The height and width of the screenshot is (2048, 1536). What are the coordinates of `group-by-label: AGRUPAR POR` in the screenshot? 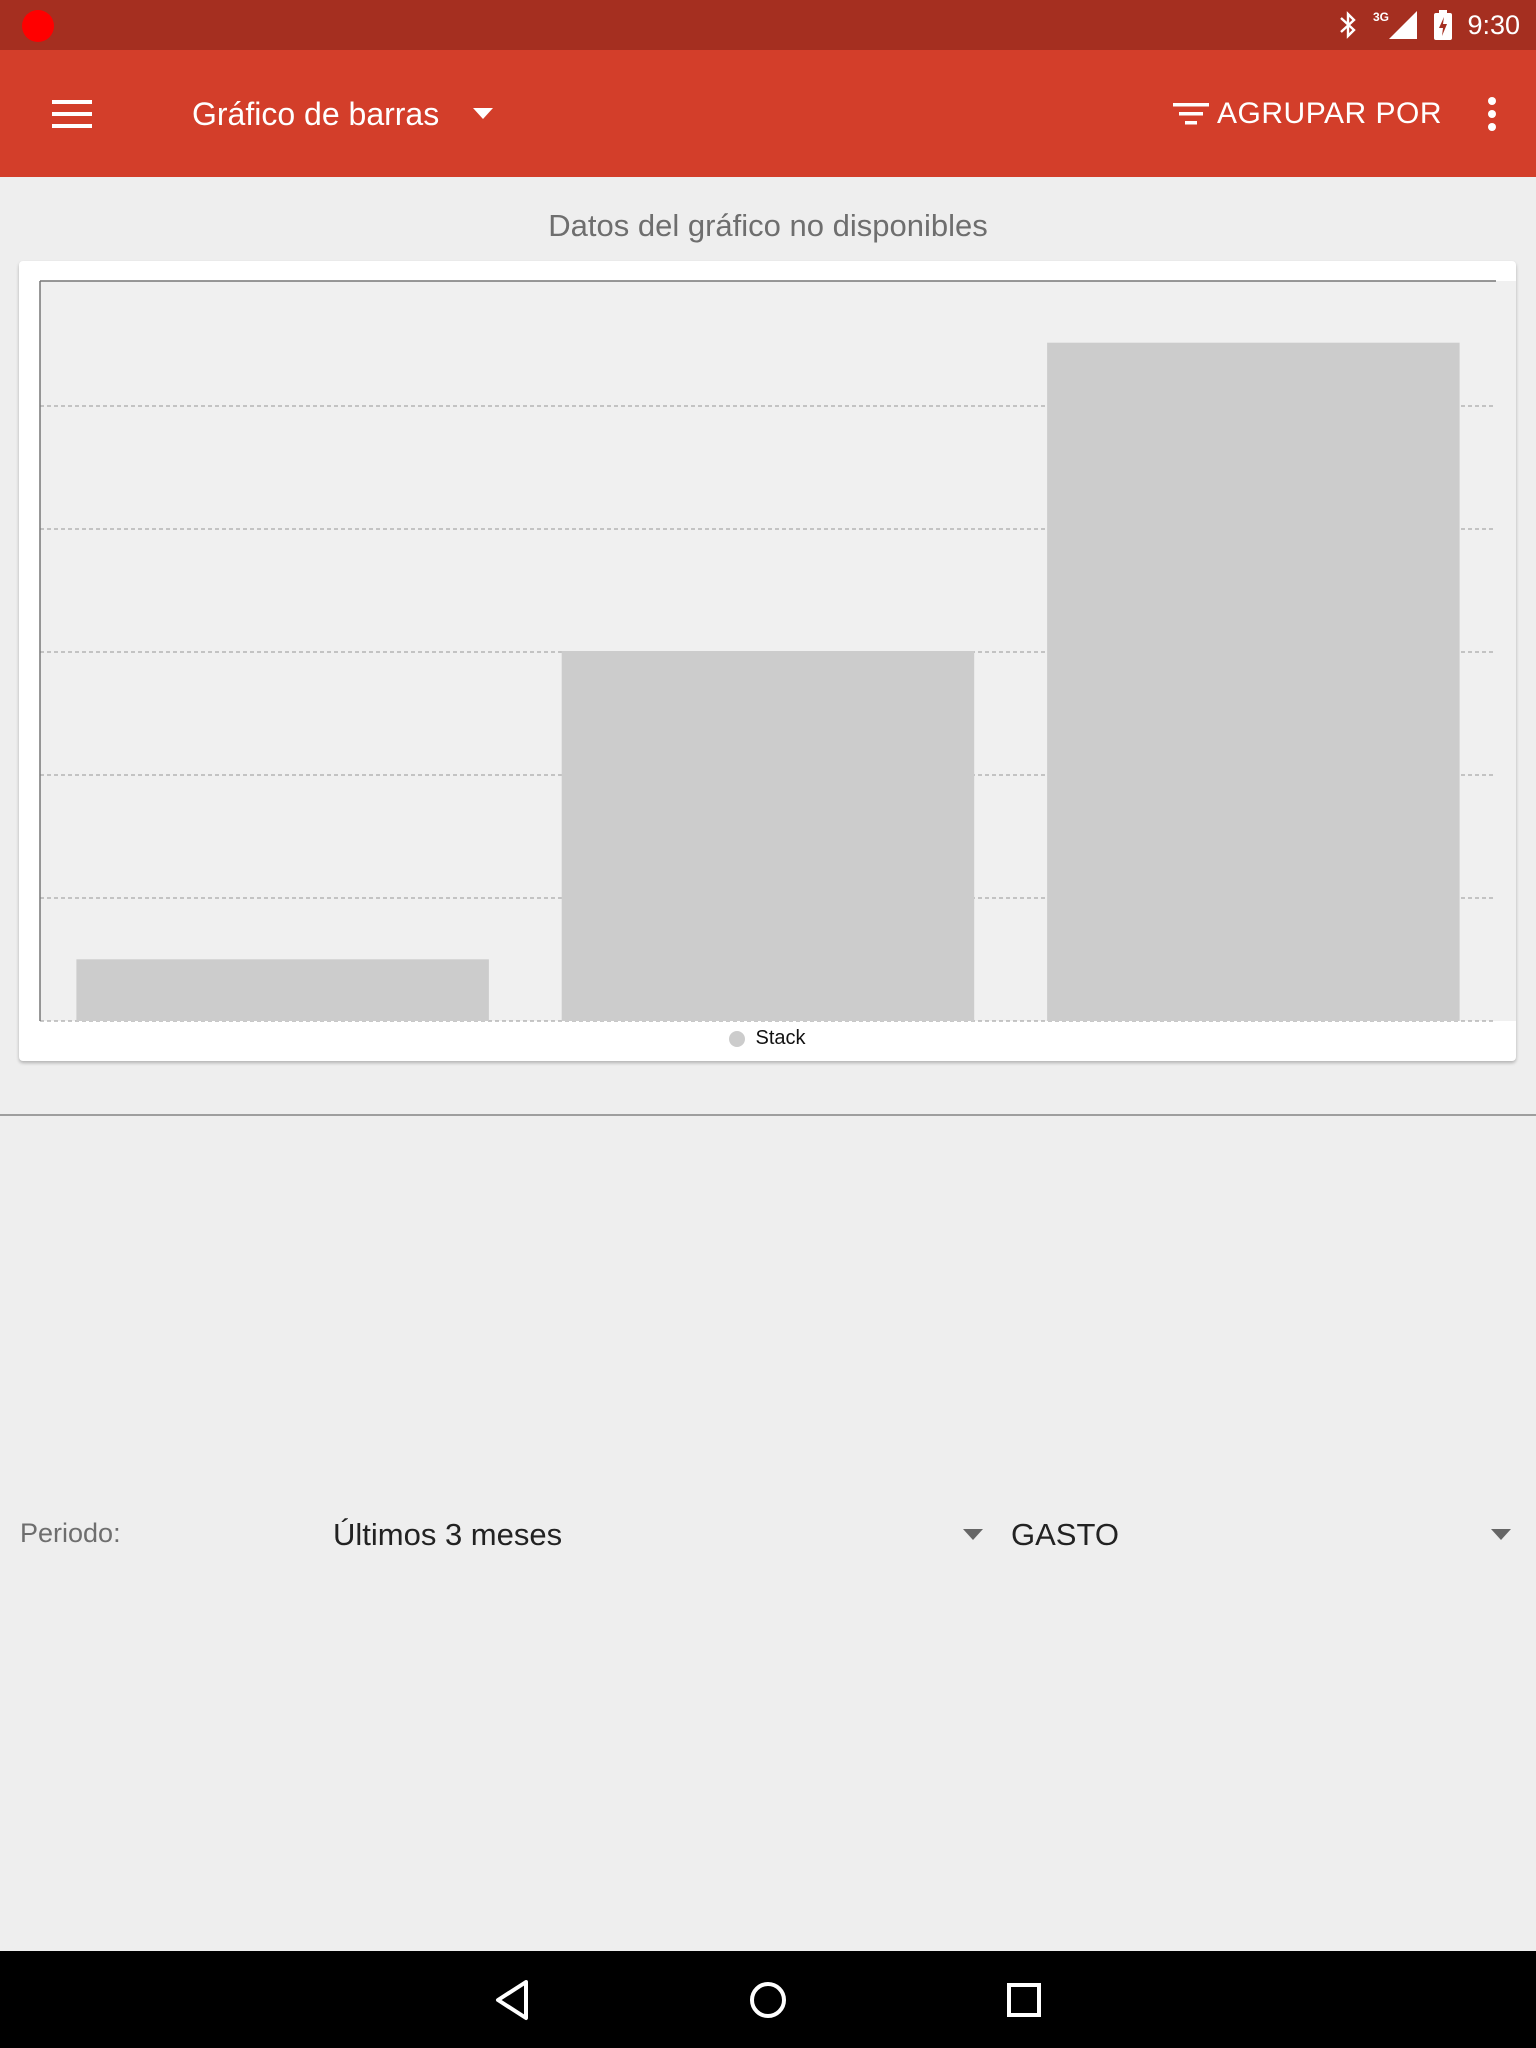 It's located at (1329, 113).